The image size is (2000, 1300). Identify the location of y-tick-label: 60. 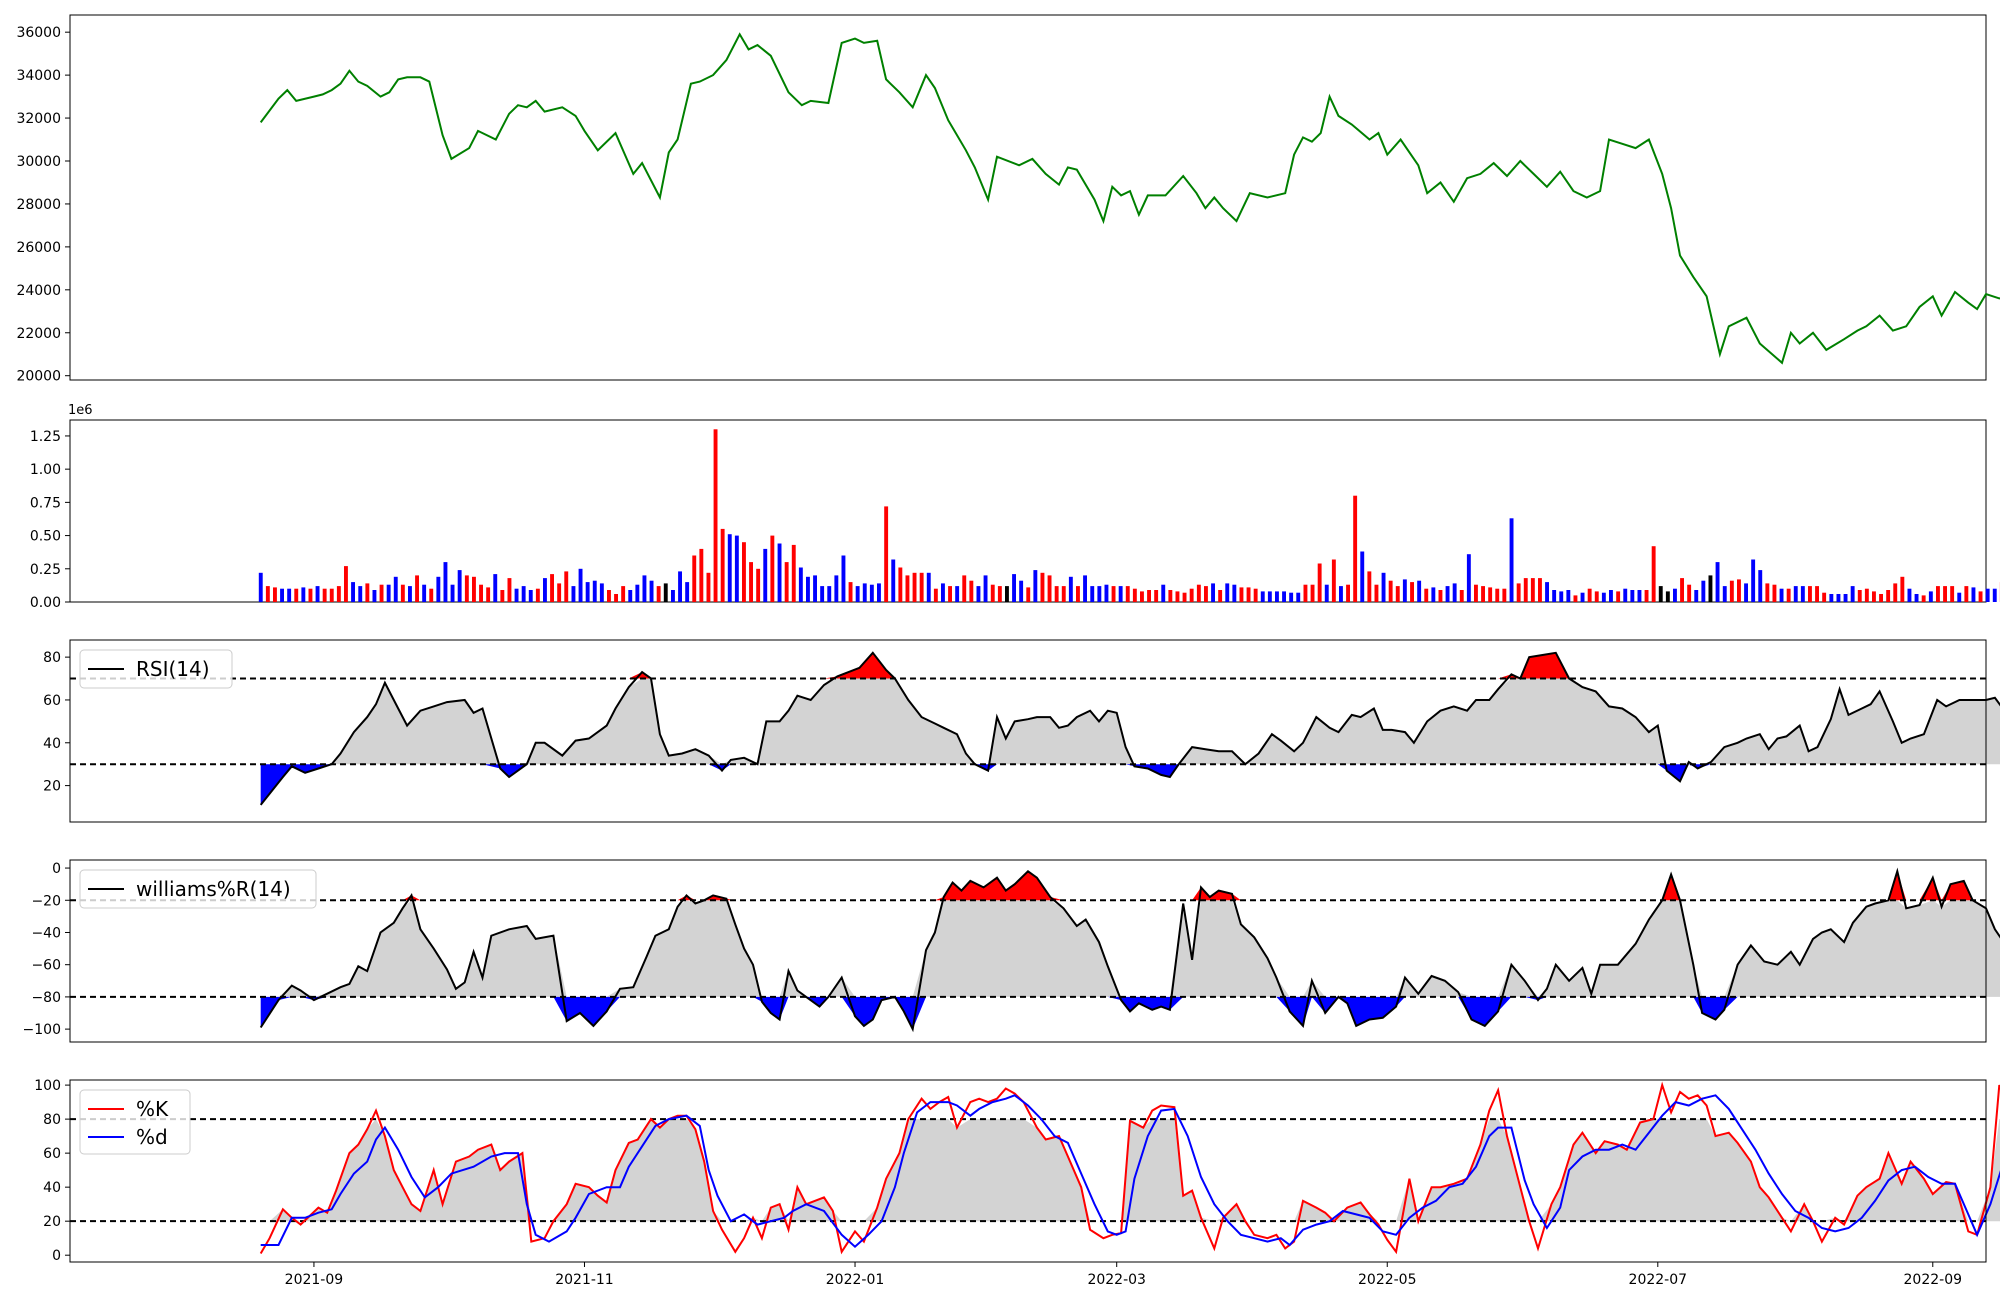
(52, 1154).